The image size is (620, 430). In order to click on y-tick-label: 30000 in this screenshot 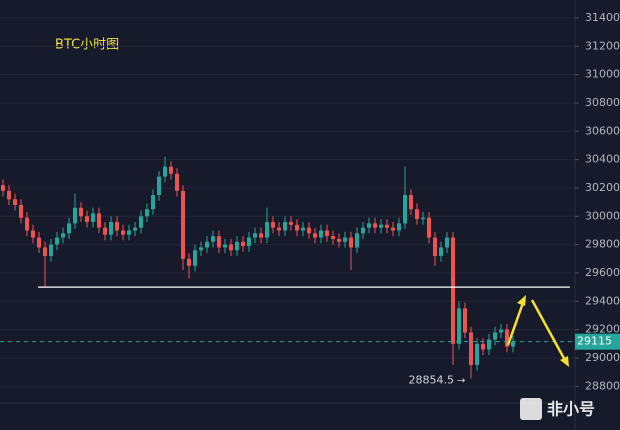, I will do `click(602, 215)`.